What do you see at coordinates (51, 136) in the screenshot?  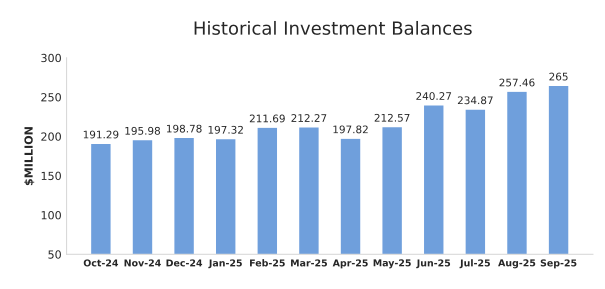 I see `y-tick-label: 200` at bounding box center [51, 136].